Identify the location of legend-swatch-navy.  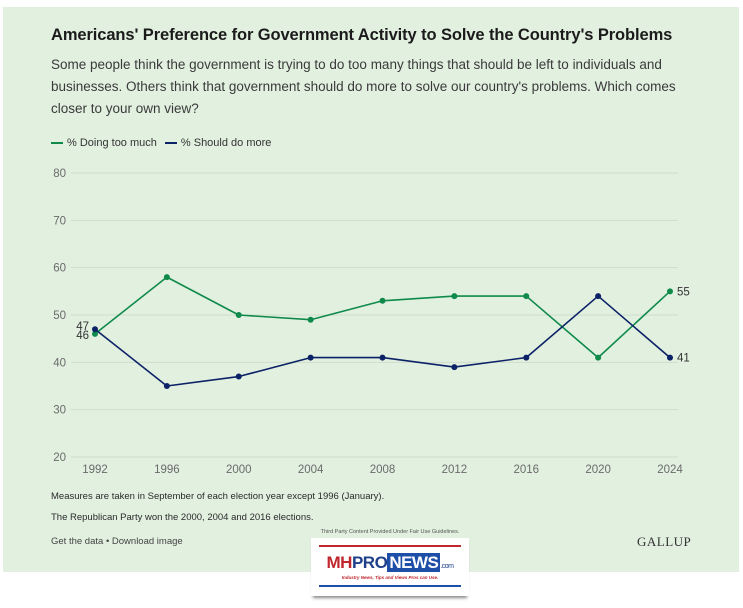
(170, 143).